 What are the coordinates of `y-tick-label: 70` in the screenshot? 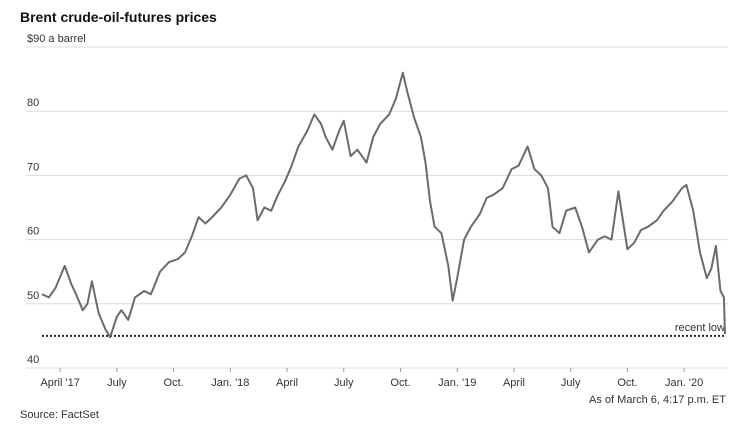 It's located at (33, 167).